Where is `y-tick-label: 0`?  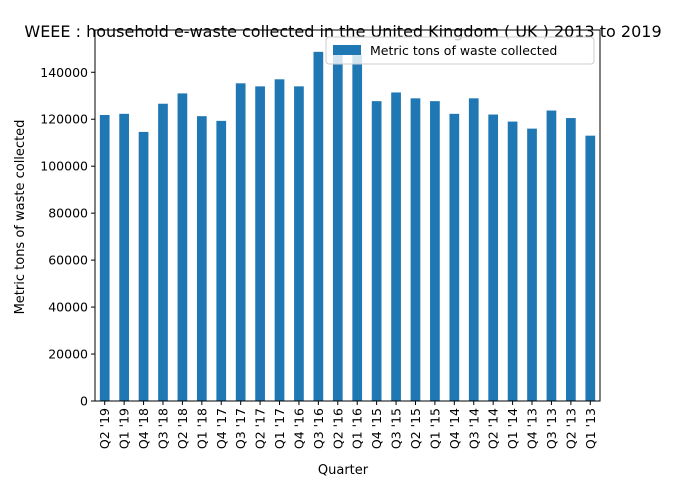
y-tick-label: 0 is located at coordinates (84, 401).